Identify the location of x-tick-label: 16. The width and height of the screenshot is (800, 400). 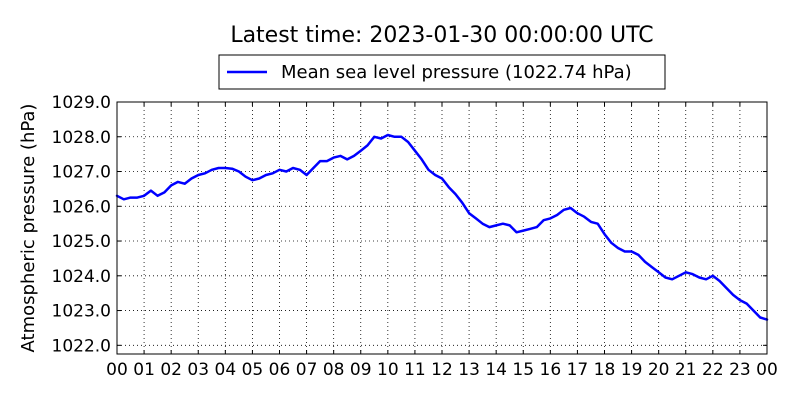
(551, 370).